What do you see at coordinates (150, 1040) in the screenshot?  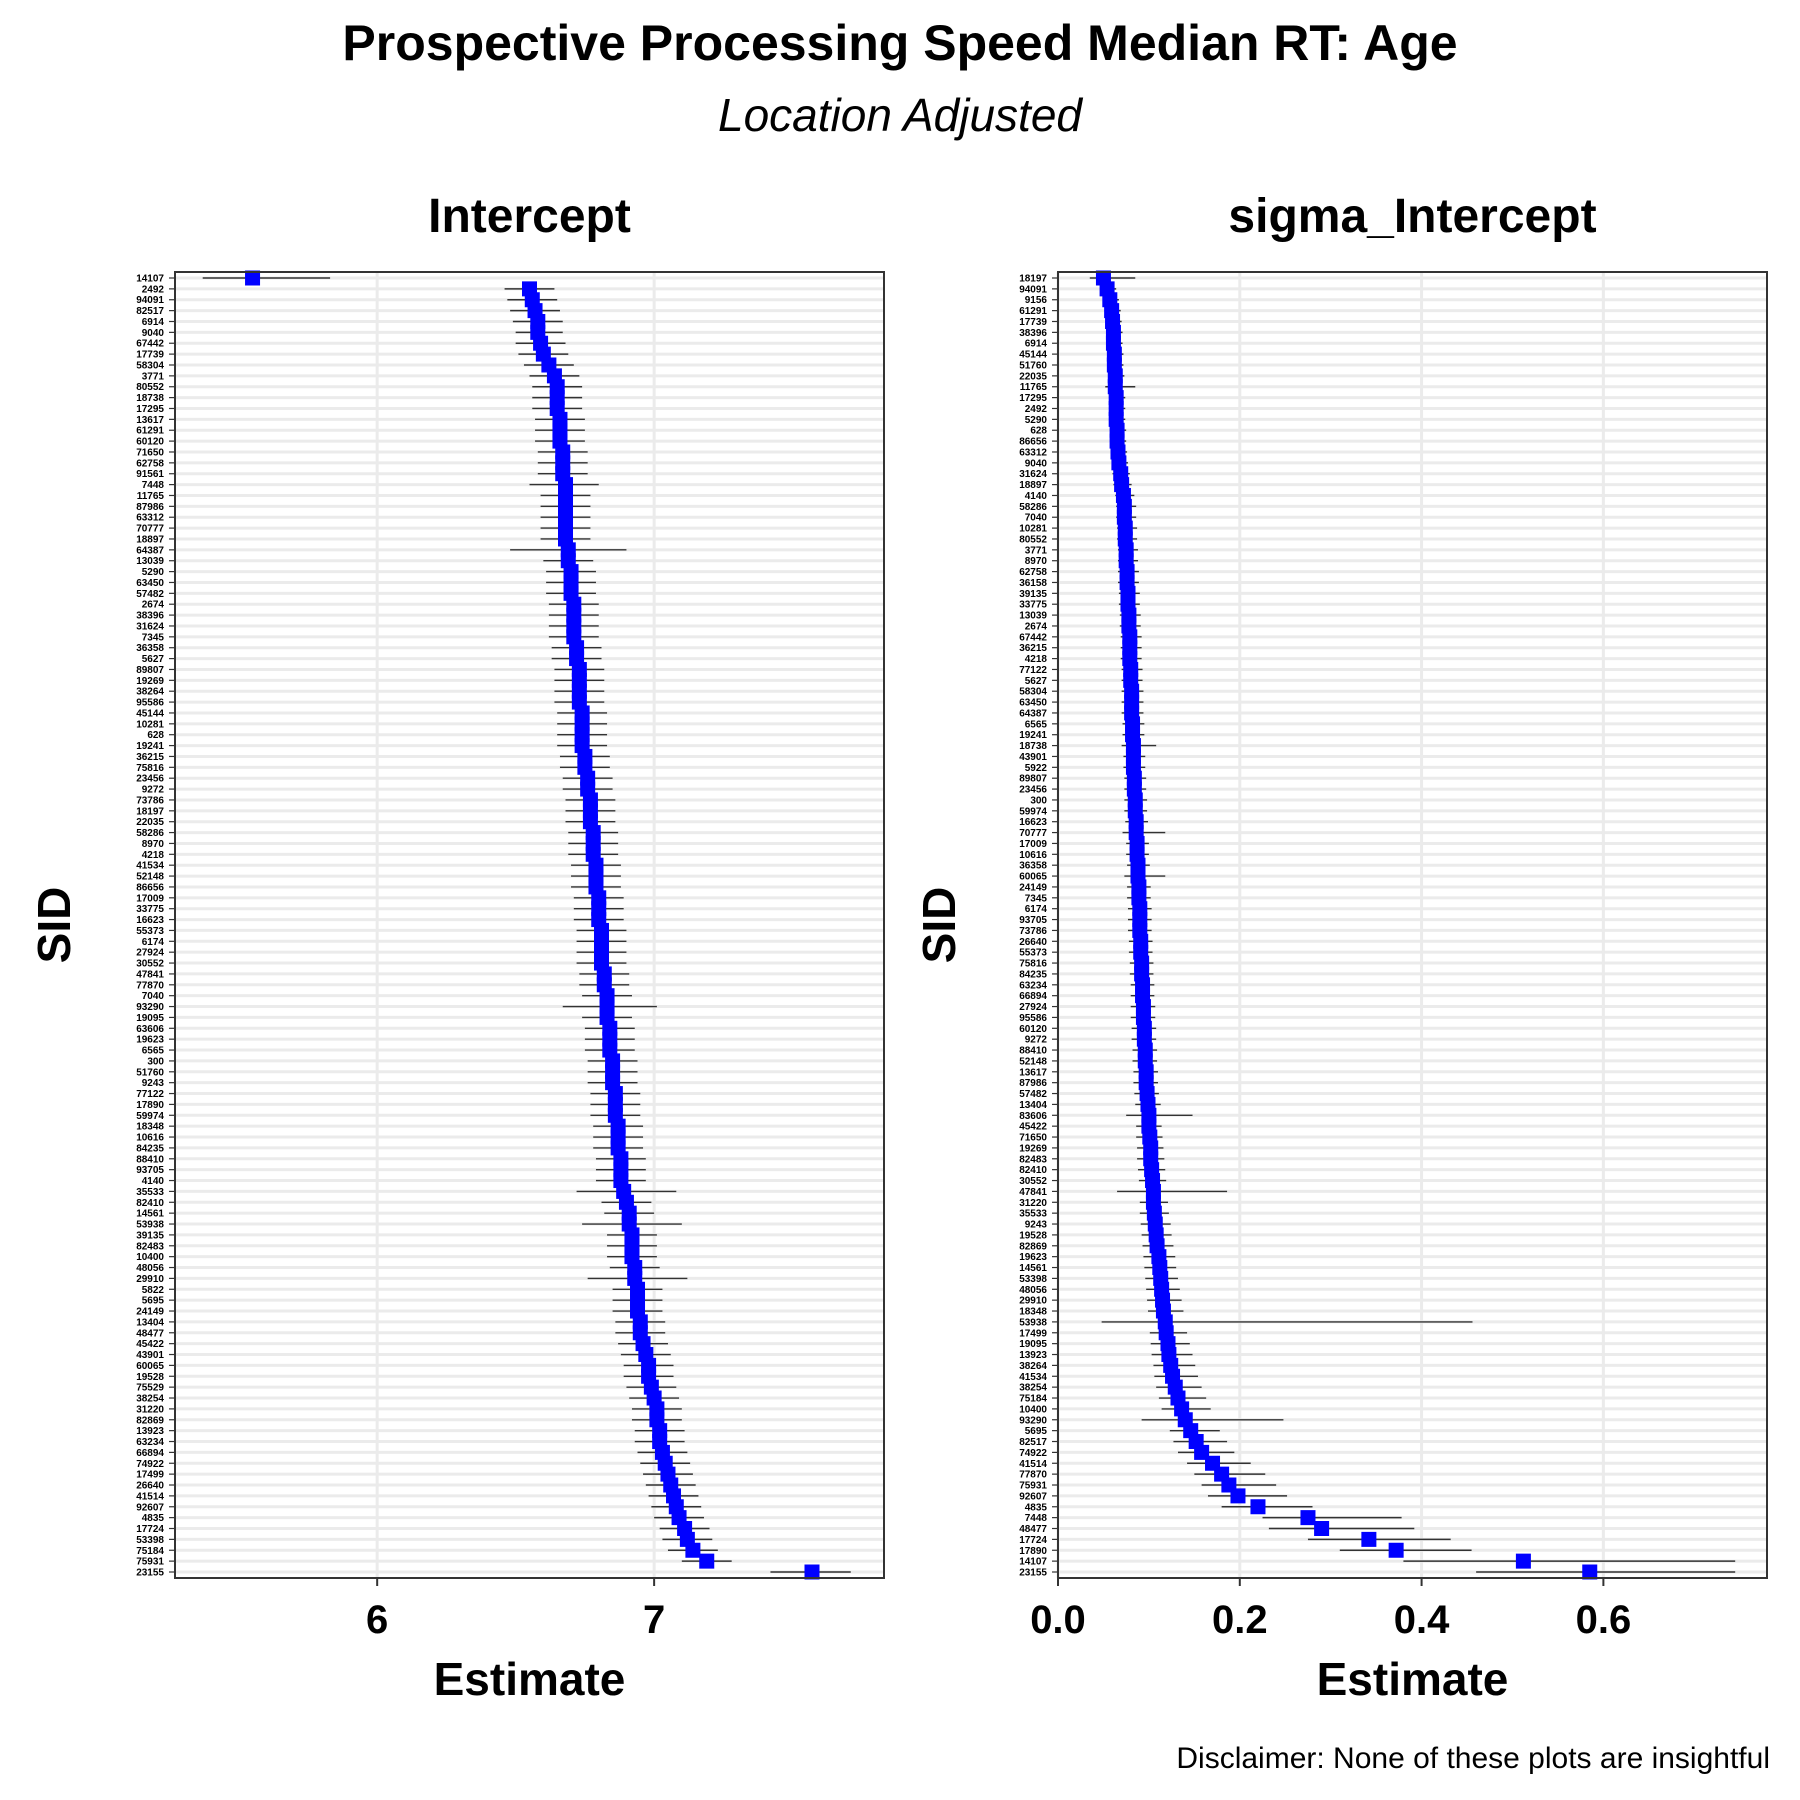 I see `y-tick-label: 19623` at bounding box center [150, 1040].